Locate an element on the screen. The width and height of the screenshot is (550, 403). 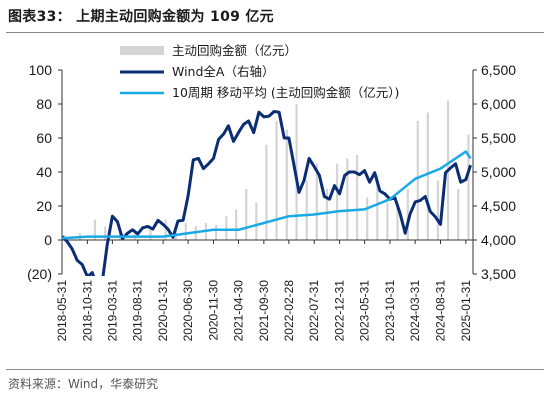
x-tick-label: 2023-10-31 is located at coordinates (390, 311).